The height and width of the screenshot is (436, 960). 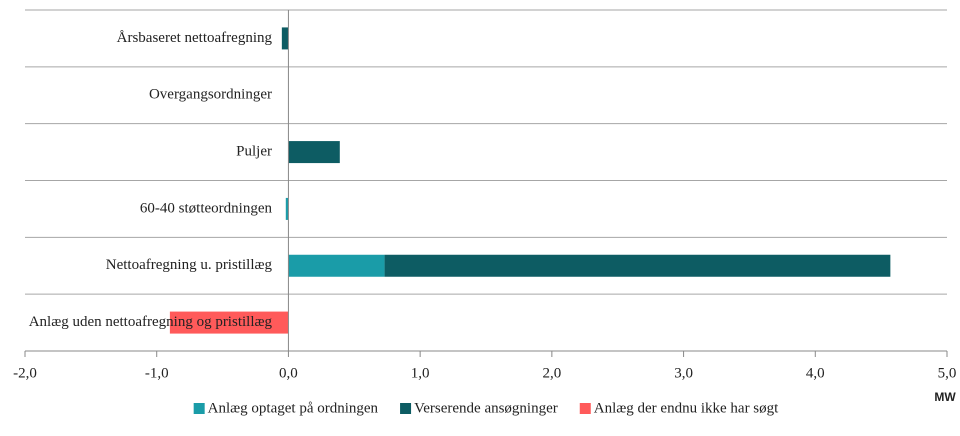 I want to click on category-label: 60-40 støtteordningen, so click(x=206, y=208).